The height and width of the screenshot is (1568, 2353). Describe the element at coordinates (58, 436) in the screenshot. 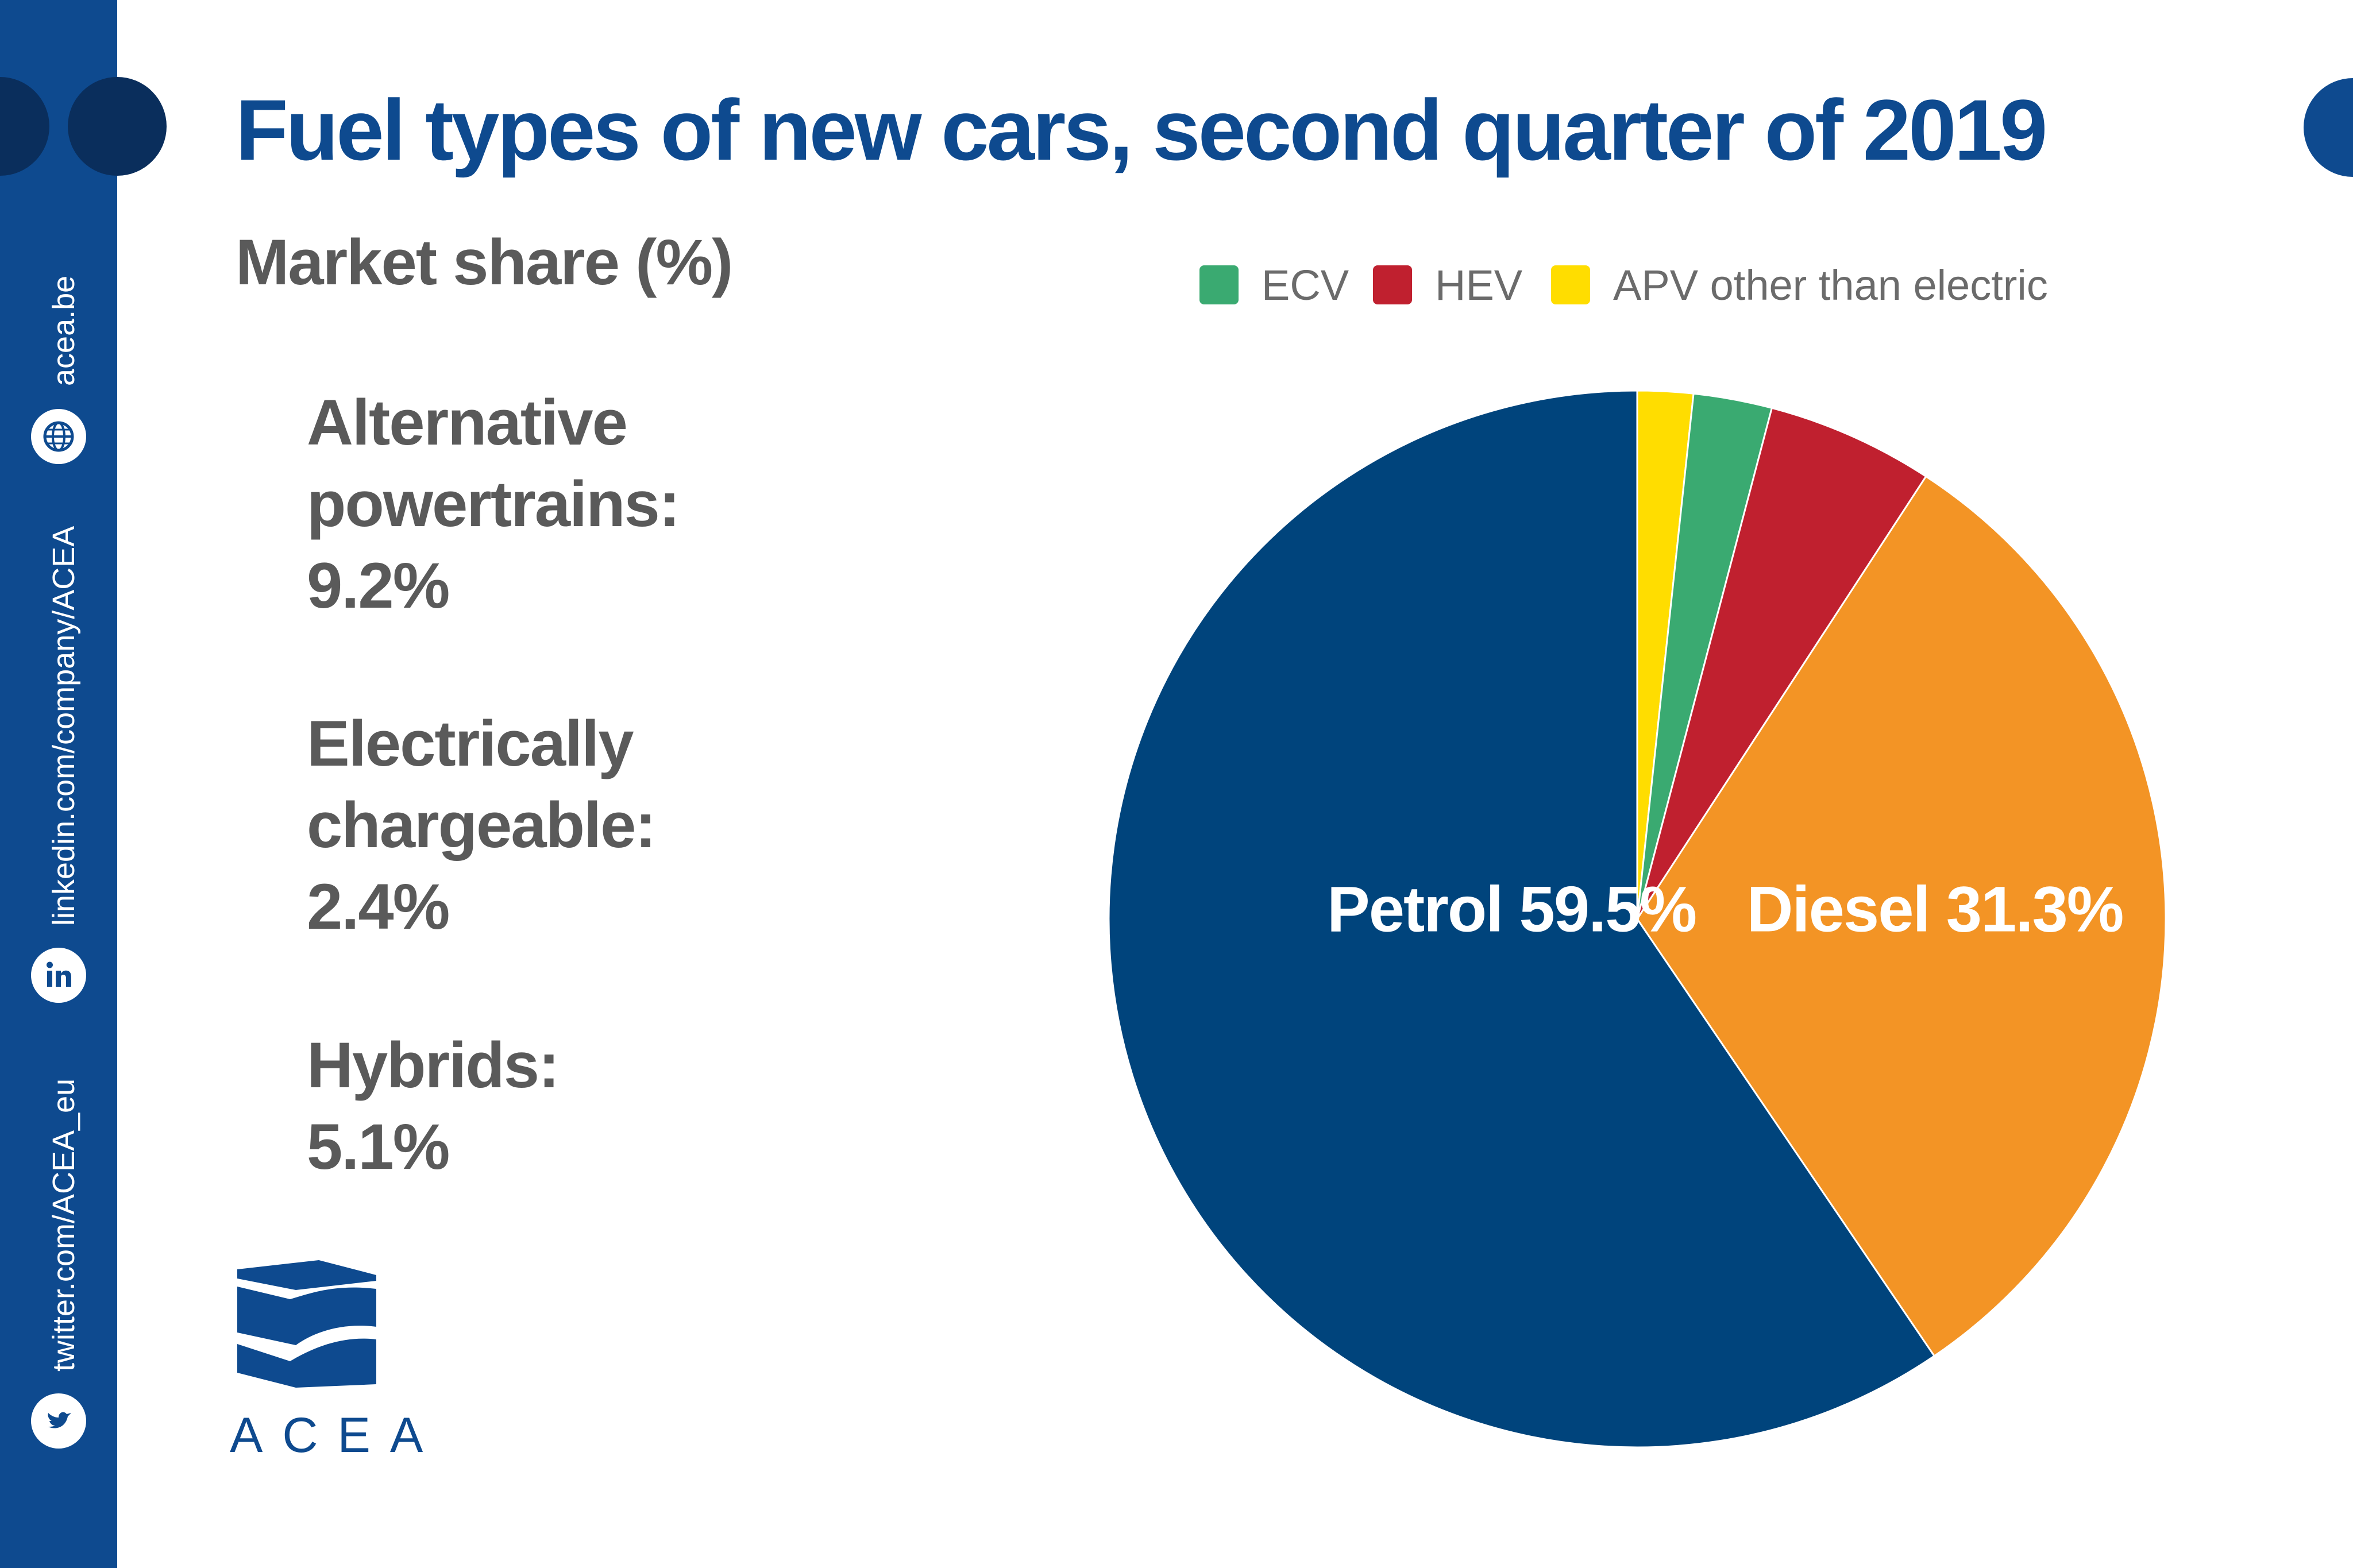

I see `globe-icon` at that location.